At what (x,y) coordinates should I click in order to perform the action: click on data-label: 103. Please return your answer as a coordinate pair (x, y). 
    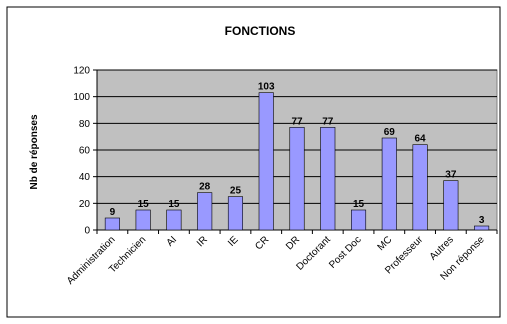
    Looking at the image, I should click on (266, 87).